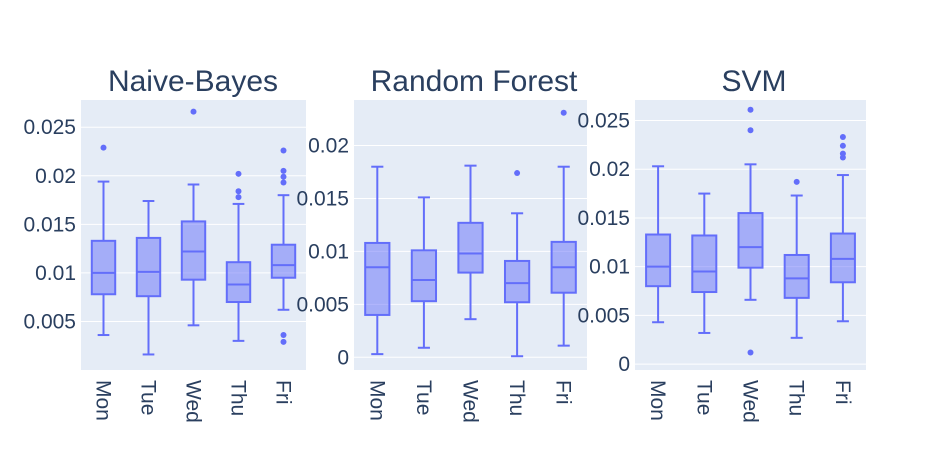  I want to click on subplot-title: SVM, so click(753, 81).